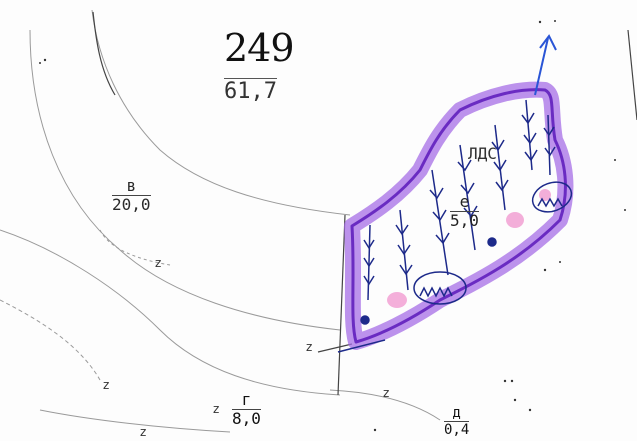  Describe the element at coordinates (246, 418) in the screenshot. I see `subparcel-value: 8,0` at that location.